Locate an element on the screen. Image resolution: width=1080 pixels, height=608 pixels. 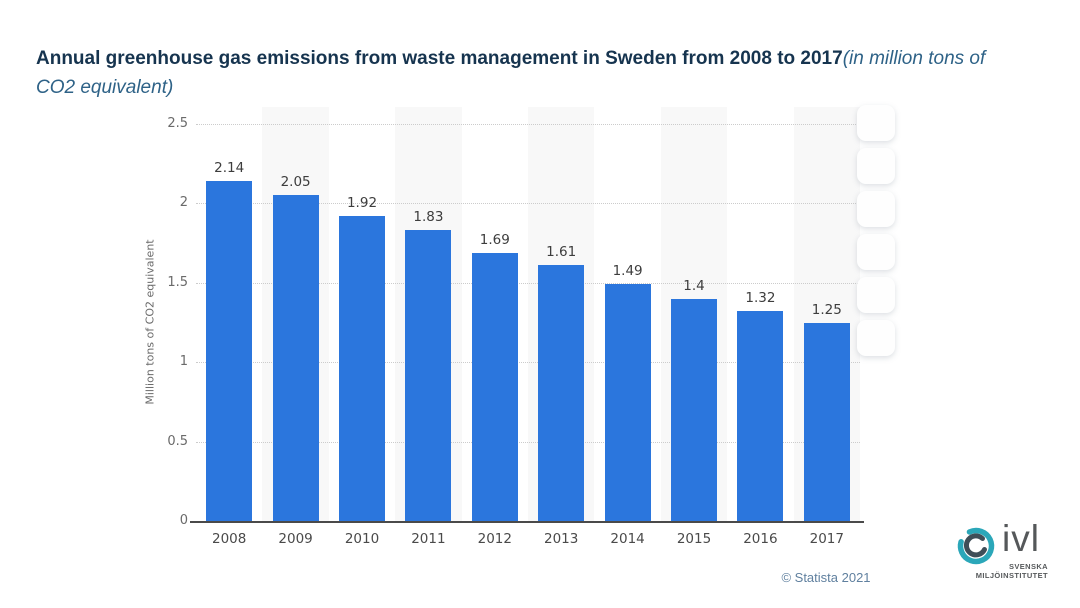
y-tick-0: 0 is located at coordinates (183, 520).